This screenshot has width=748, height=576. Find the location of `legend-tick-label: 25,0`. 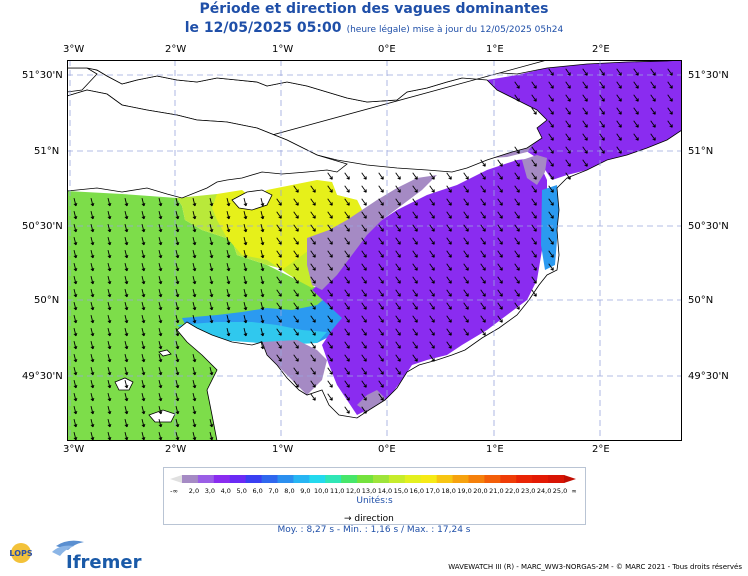

legend-tick-label: 25,0 is located at coordinates (560, 491).